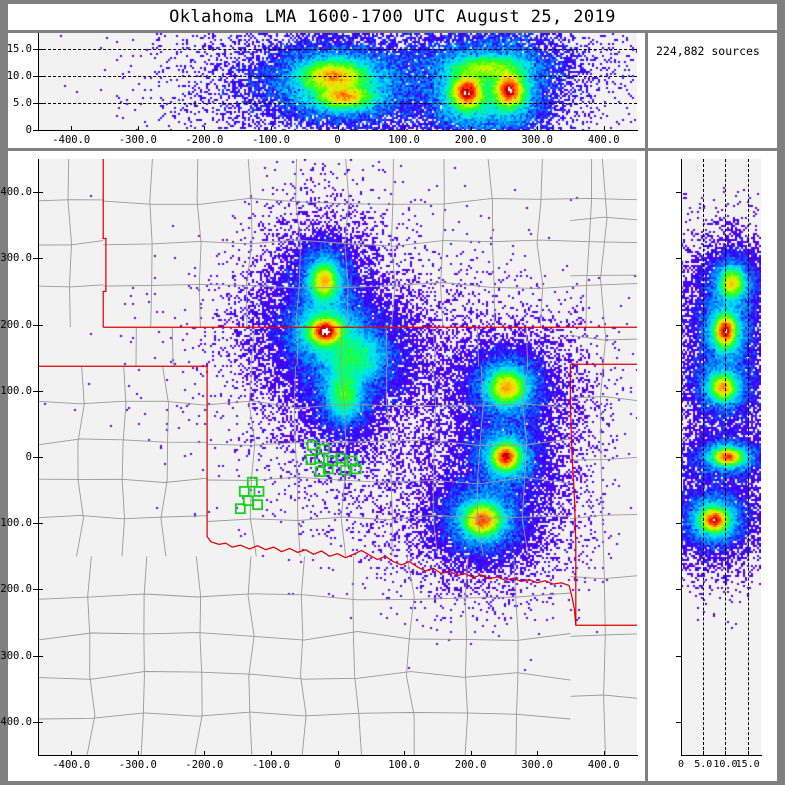 This screenshot has width=785, height=785. I want to click on side-density-canvas, so click(721, 457).